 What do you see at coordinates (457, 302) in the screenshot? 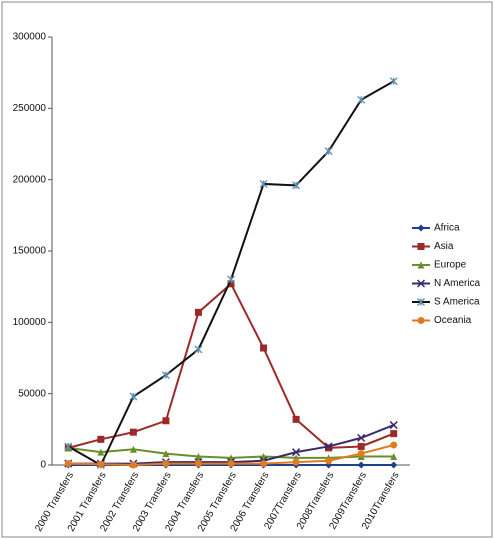
I see `legend-label: S America` at bounding box center [457, 302].